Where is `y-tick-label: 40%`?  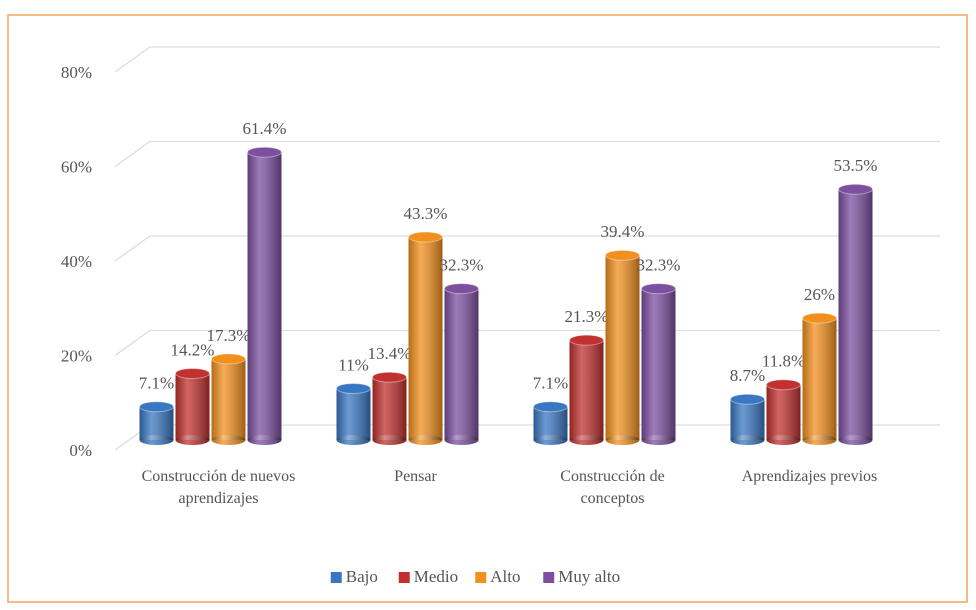
y-tick-label: 40% is located at coordinates (76, 261).